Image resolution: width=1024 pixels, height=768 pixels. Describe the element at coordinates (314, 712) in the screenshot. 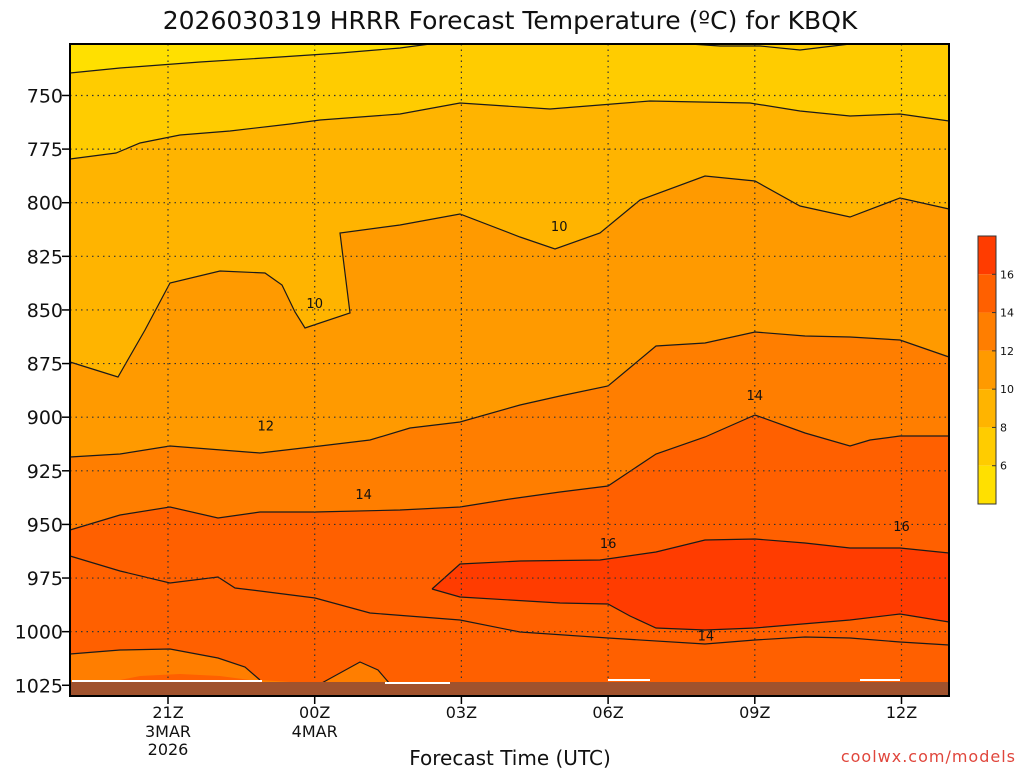

I see `x-tick-label: 00Z` at that location.